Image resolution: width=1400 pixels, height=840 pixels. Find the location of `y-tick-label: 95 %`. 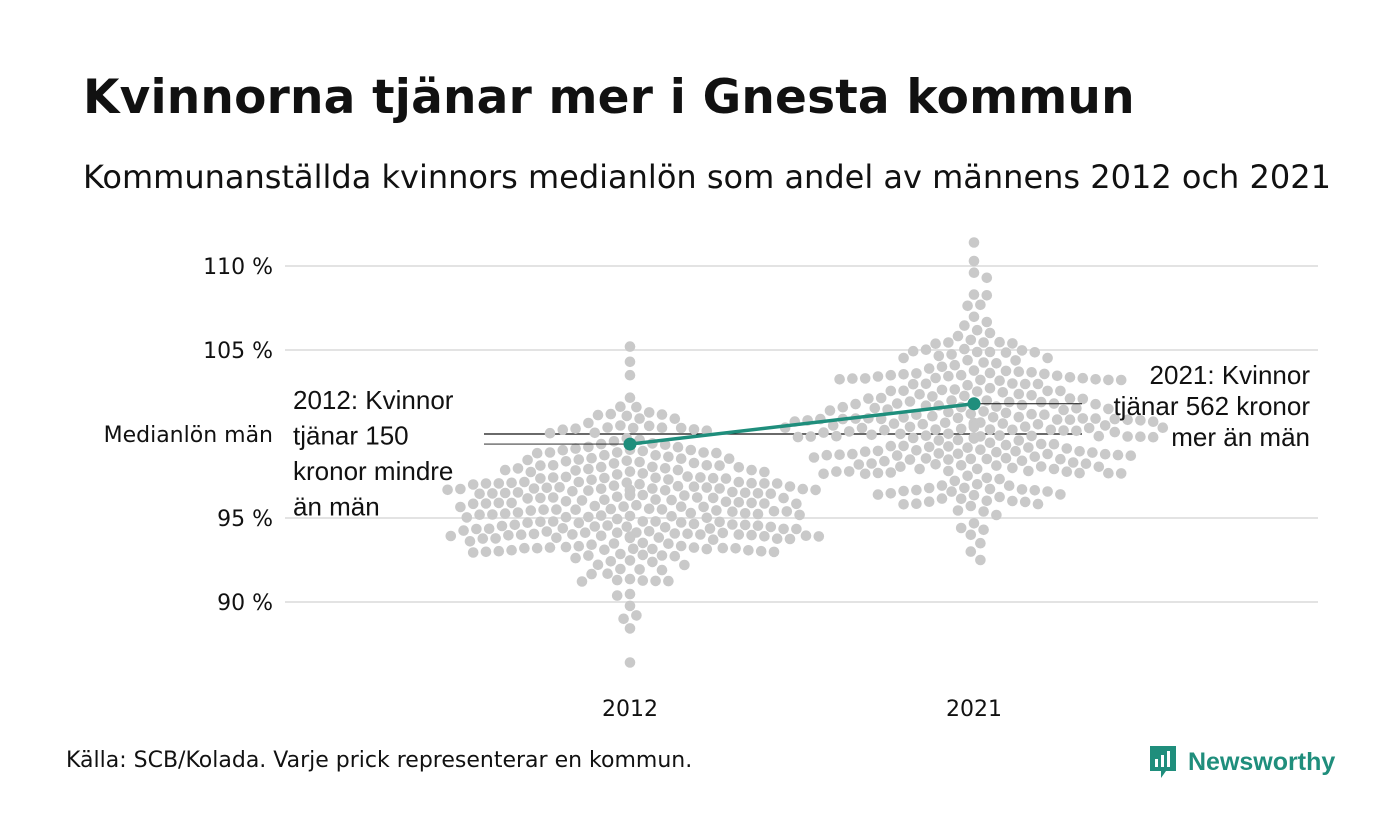

y-tick-label: 95 % is located at coordinates (245, 519).